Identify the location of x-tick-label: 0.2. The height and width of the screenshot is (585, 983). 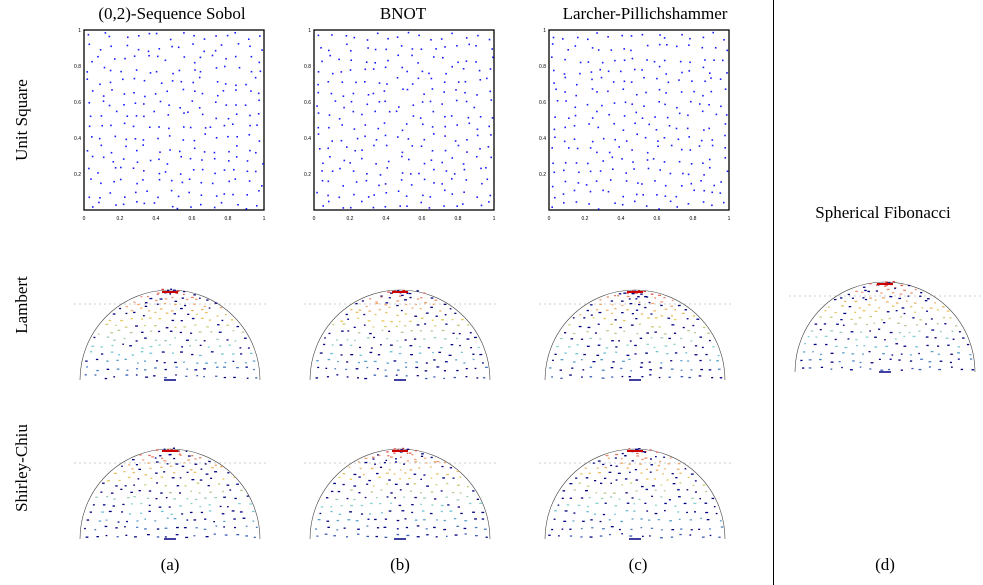
(120, 219).